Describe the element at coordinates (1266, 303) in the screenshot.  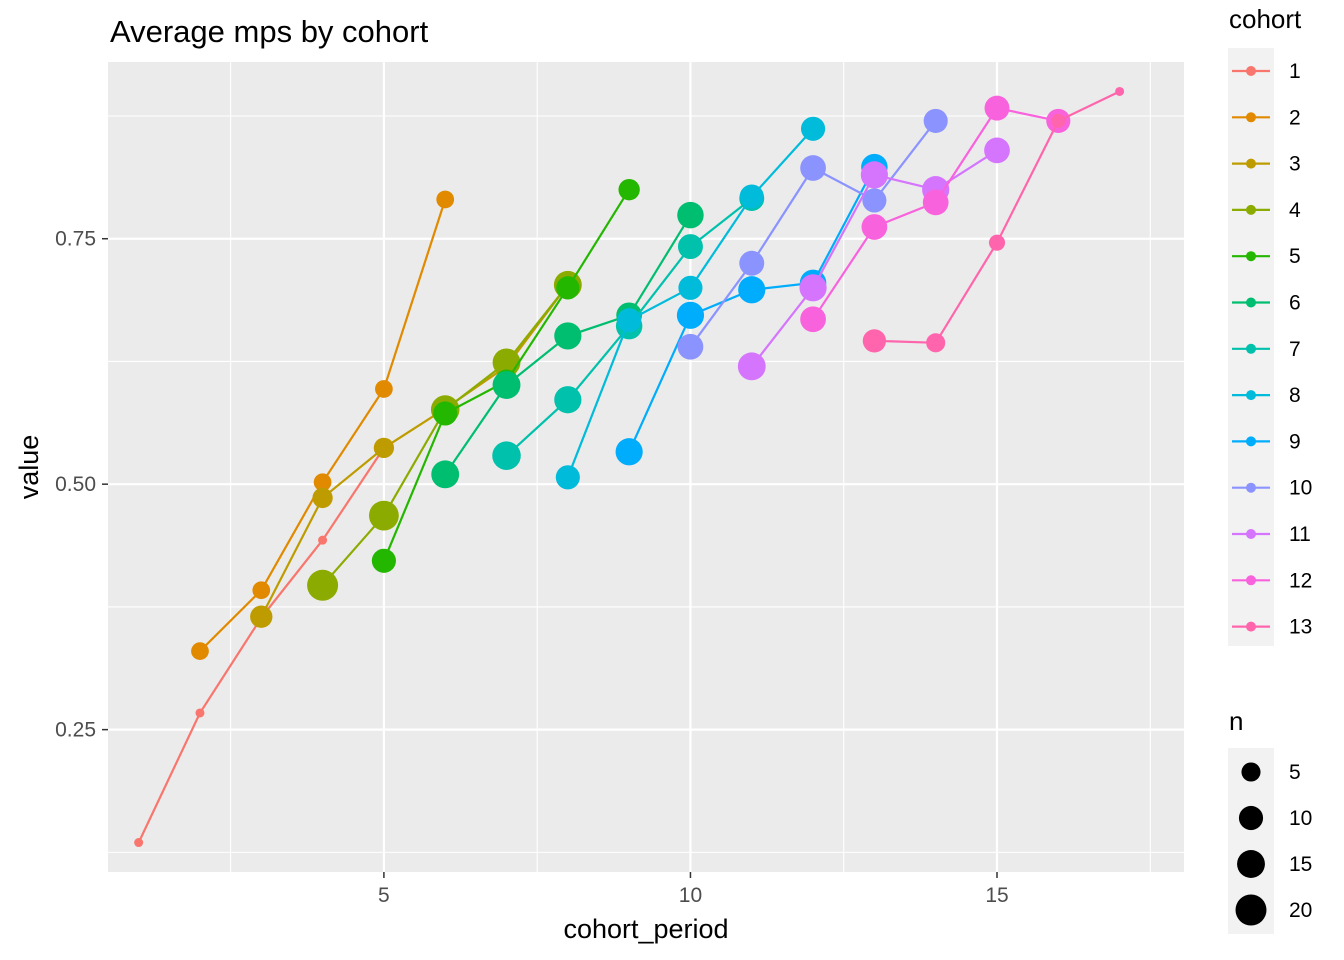
I see `color-legend-item: 6` at that location.